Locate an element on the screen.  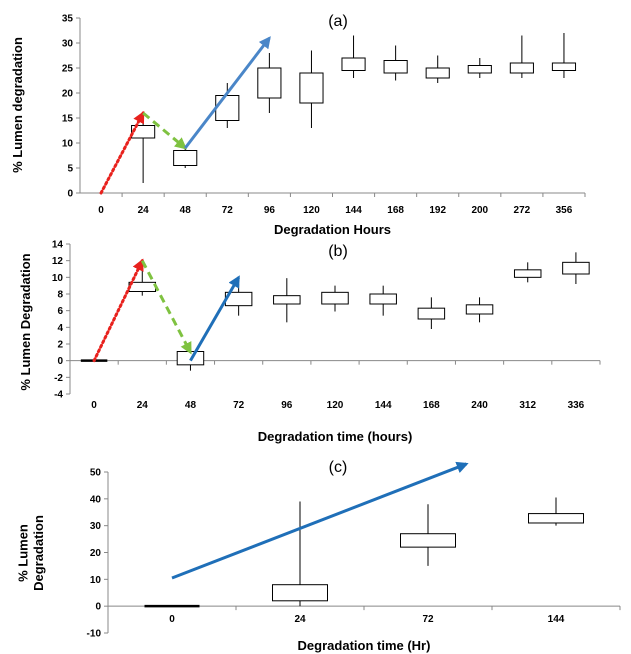
x-tick-label: 272 is located at coordinates (522, 210).